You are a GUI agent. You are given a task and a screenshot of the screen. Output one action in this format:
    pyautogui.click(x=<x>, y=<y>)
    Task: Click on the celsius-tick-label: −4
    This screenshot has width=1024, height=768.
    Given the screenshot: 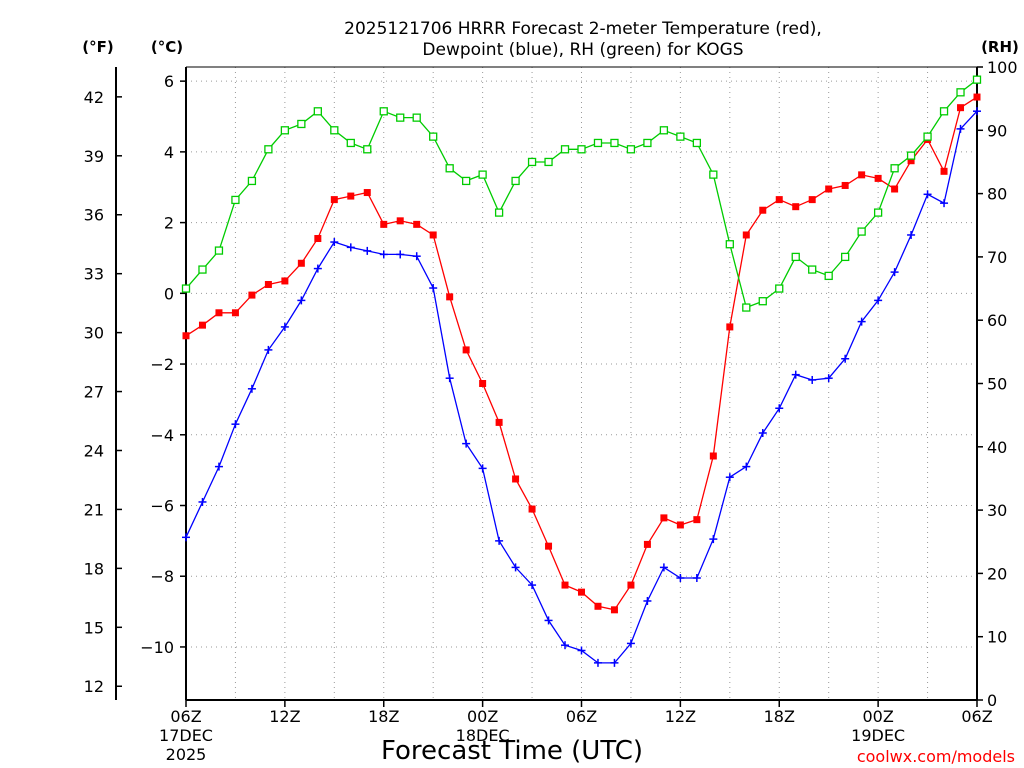 What is the action you would take?
    pyautogui.click(x=162, y=435)
    